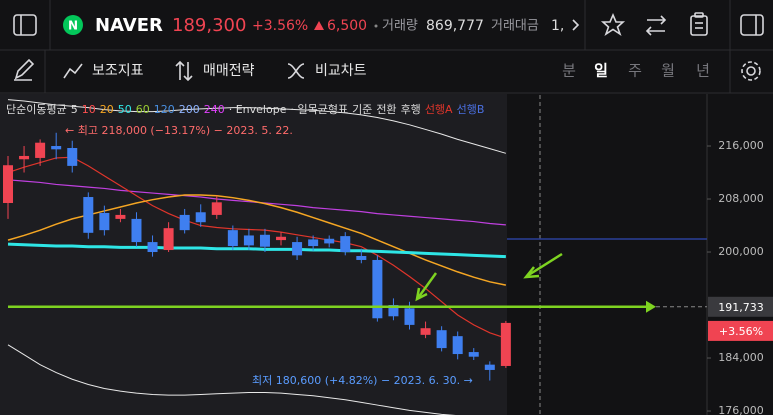  I want to click on up-arrow, so click(319, 25).